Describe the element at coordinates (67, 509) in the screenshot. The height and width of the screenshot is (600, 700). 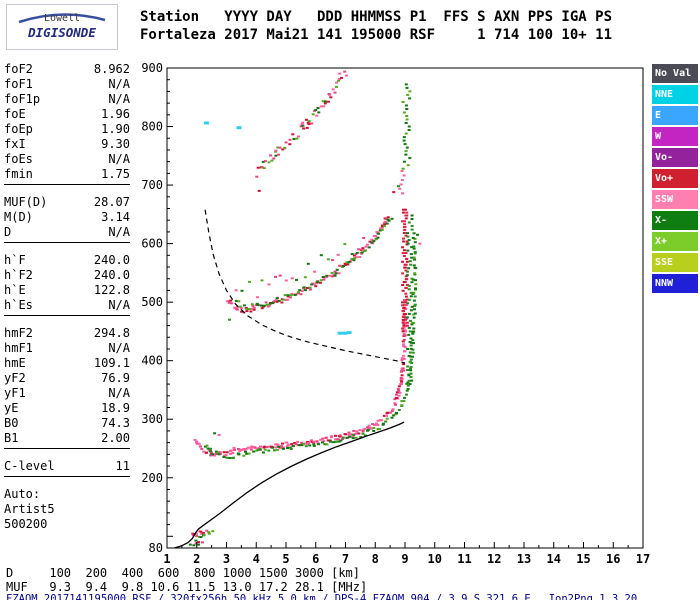
I see `param-row-artist5: Artist5` at that location.